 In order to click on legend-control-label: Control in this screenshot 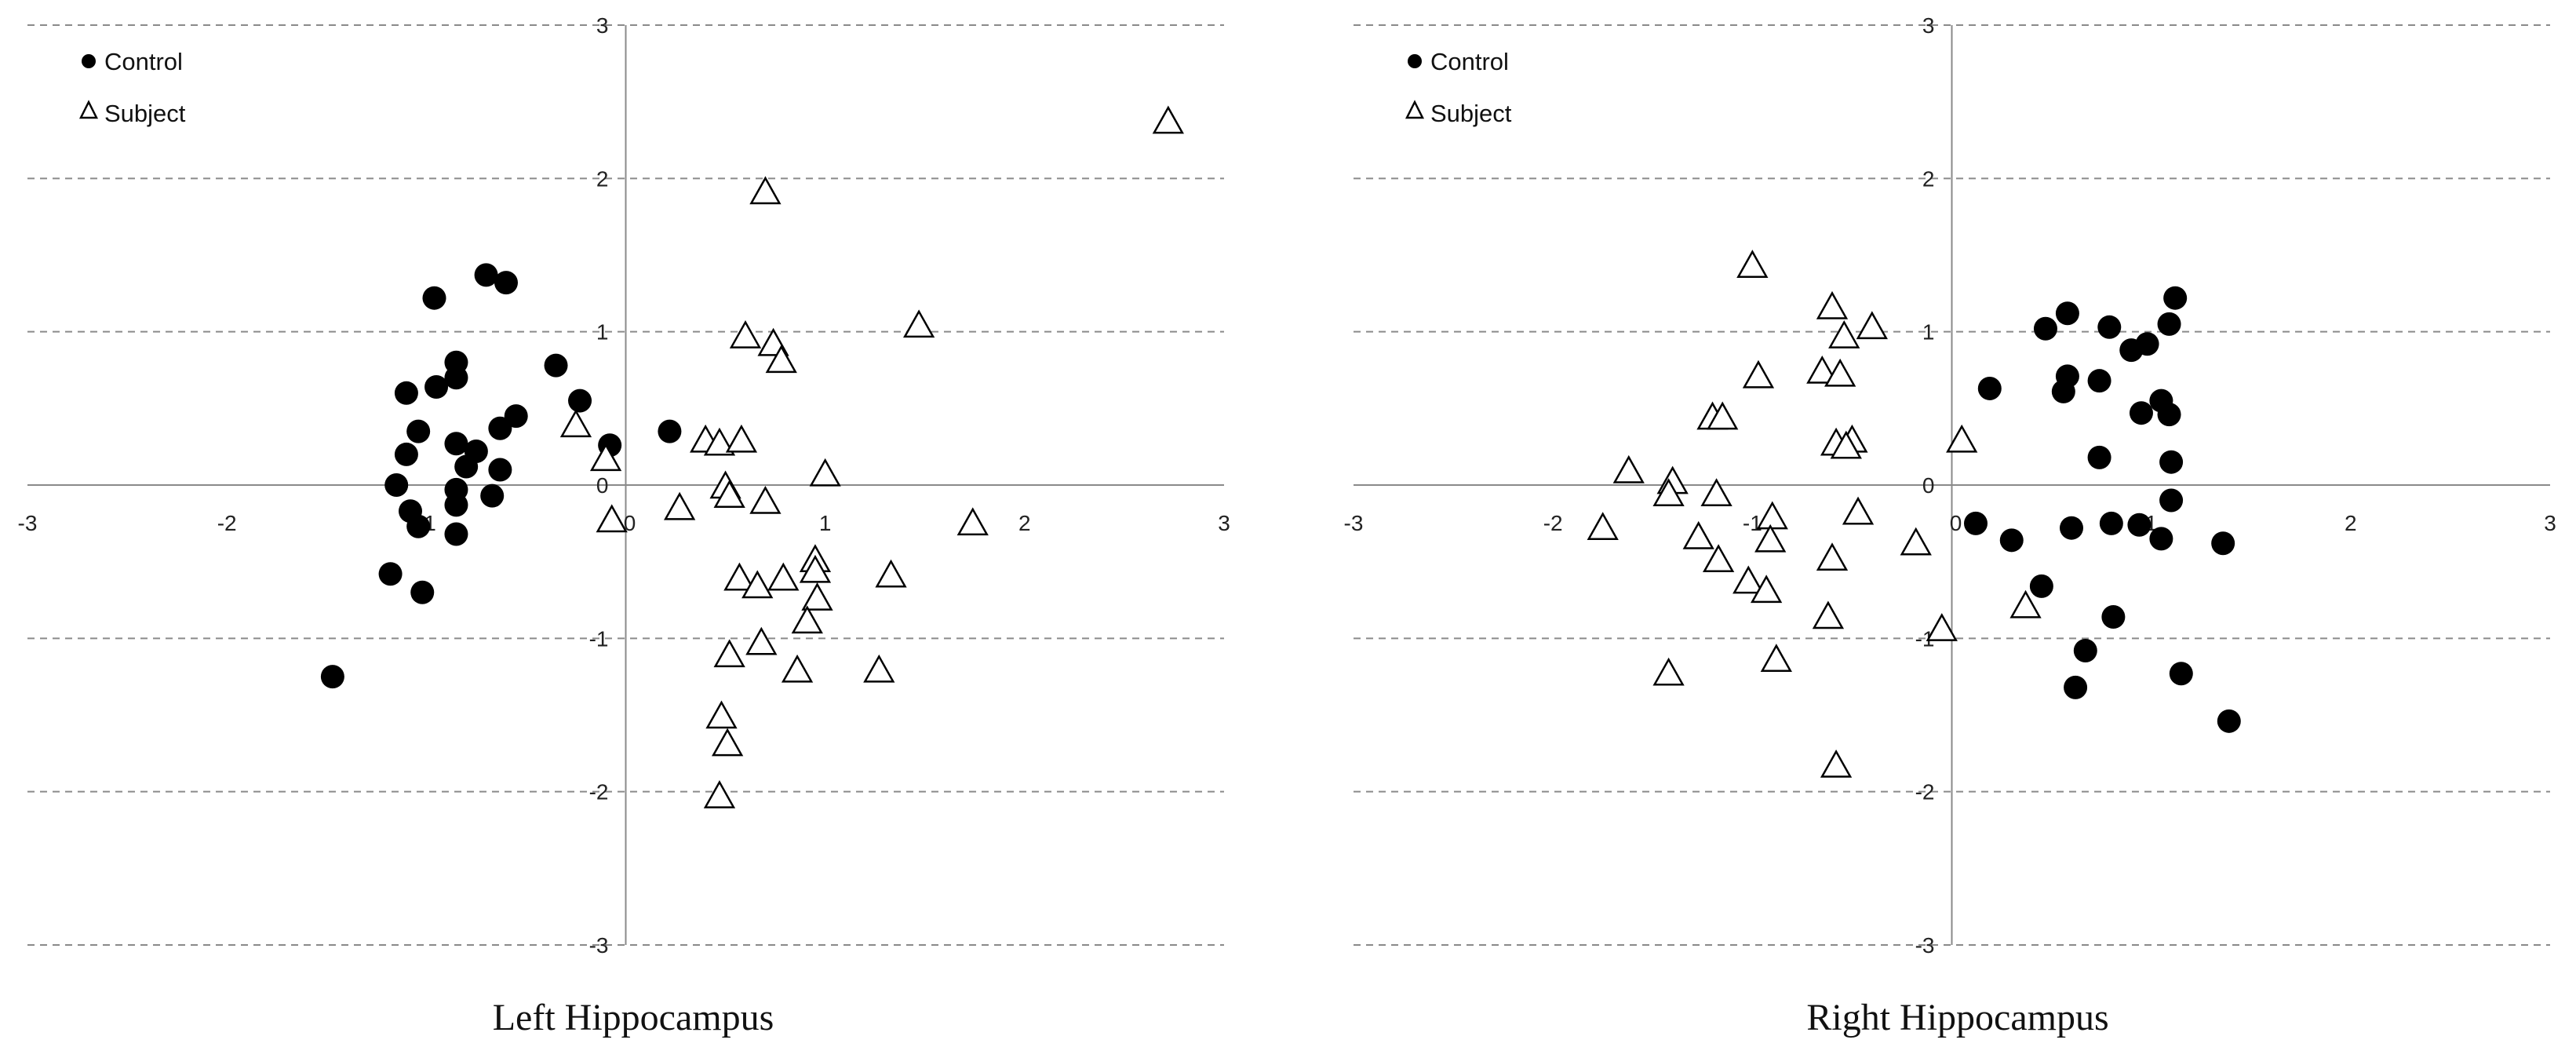, I will do `click(1469, 61)`.